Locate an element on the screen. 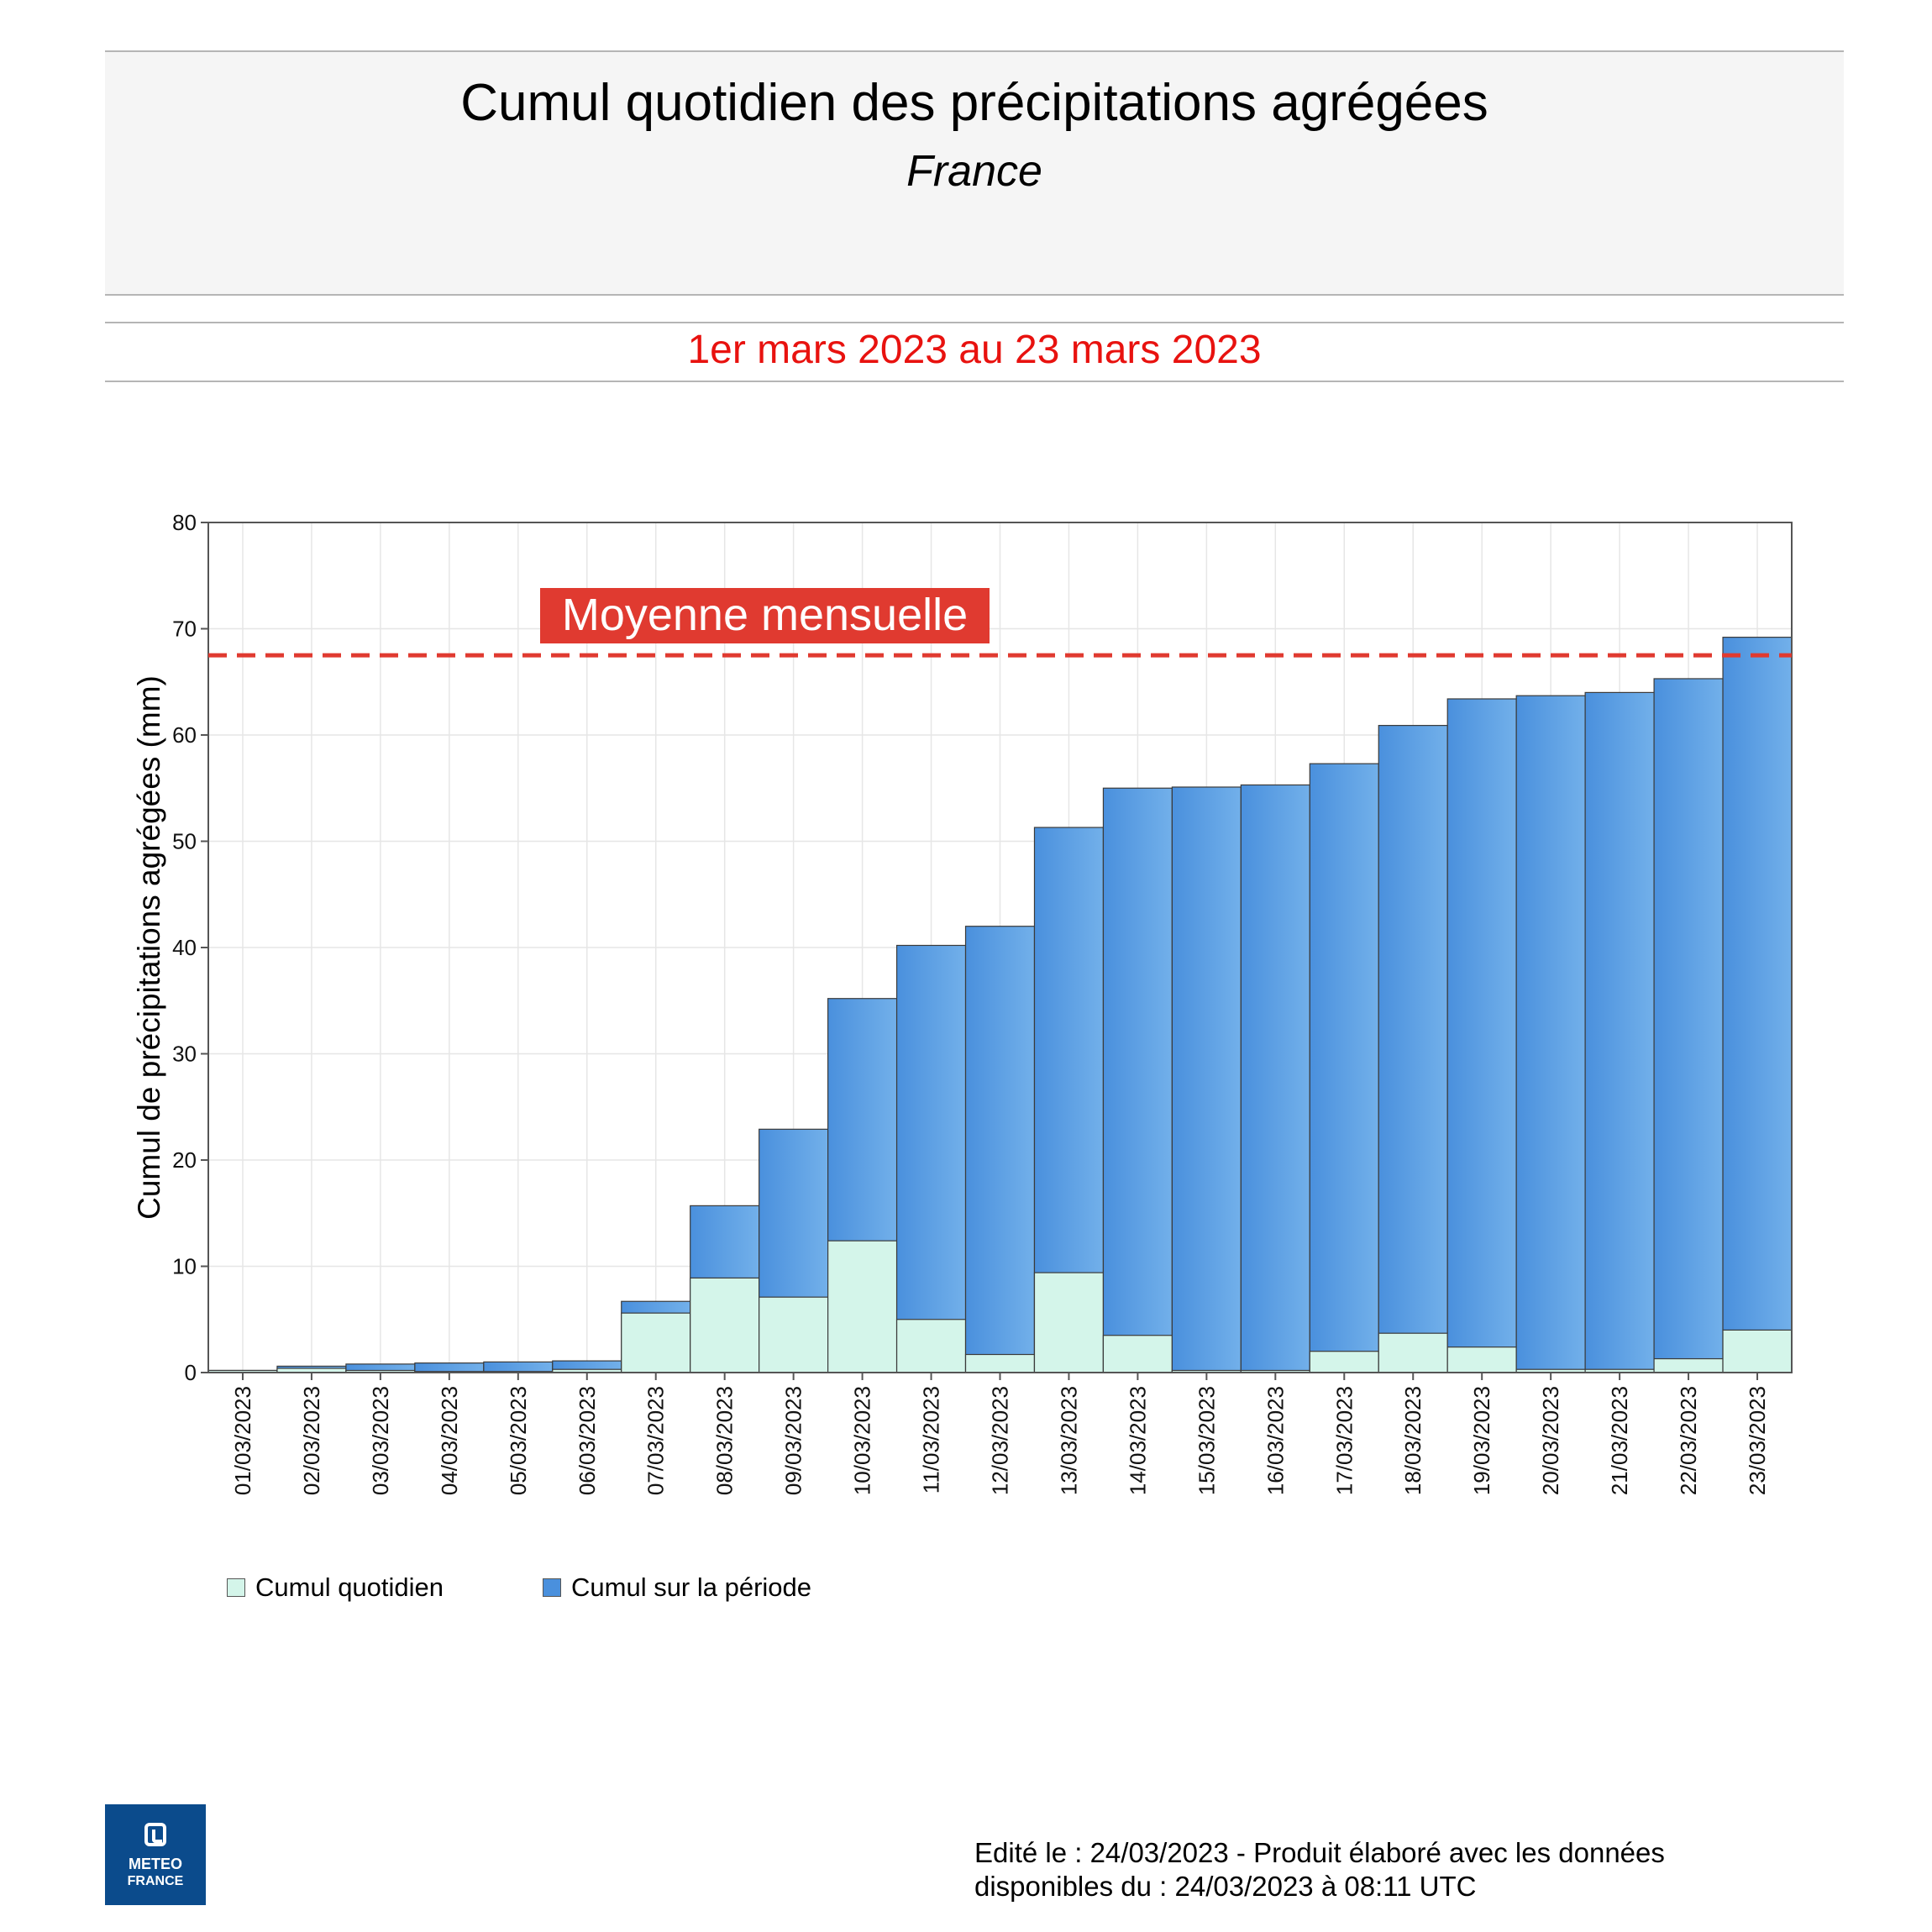  y-tick-label: 0 is located at coordinates (191, 1372).